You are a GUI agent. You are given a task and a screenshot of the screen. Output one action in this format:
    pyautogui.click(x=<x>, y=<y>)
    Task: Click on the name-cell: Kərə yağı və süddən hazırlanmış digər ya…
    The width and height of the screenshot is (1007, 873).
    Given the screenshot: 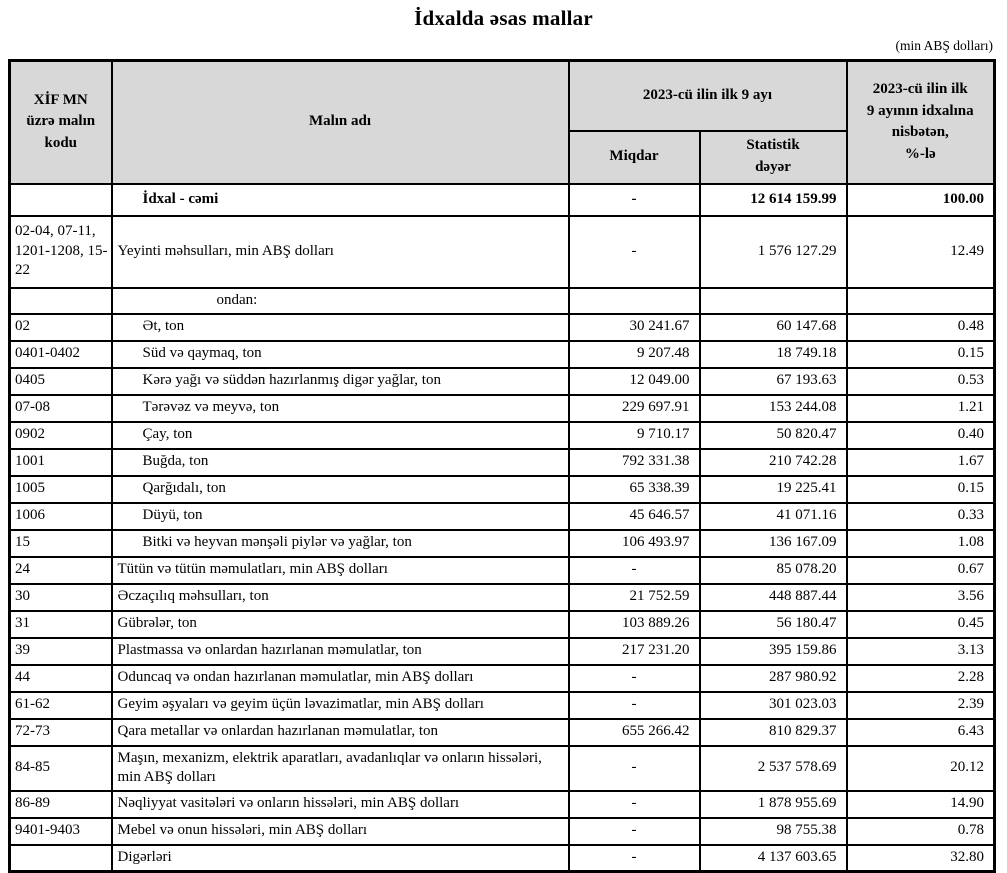 What is the action you would take?
    pyautogui.click(x=340, y=381)
    